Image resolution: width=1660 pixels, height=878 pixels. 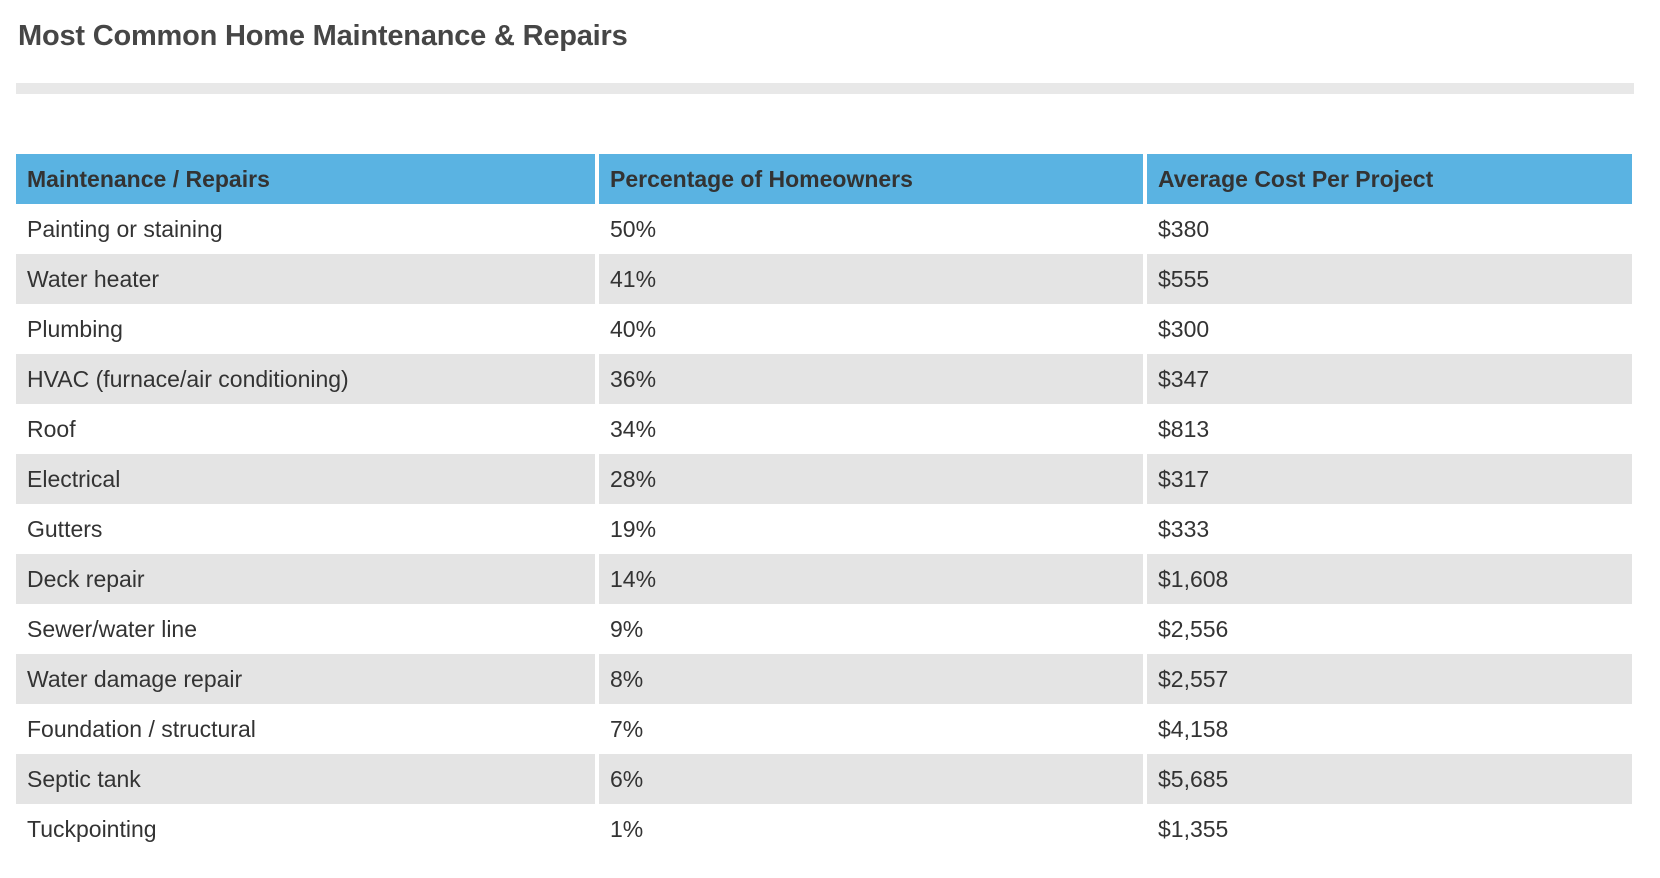 I want to click on table-row: Foundation / structural 7% $4,158, so click(x=824, y=729).